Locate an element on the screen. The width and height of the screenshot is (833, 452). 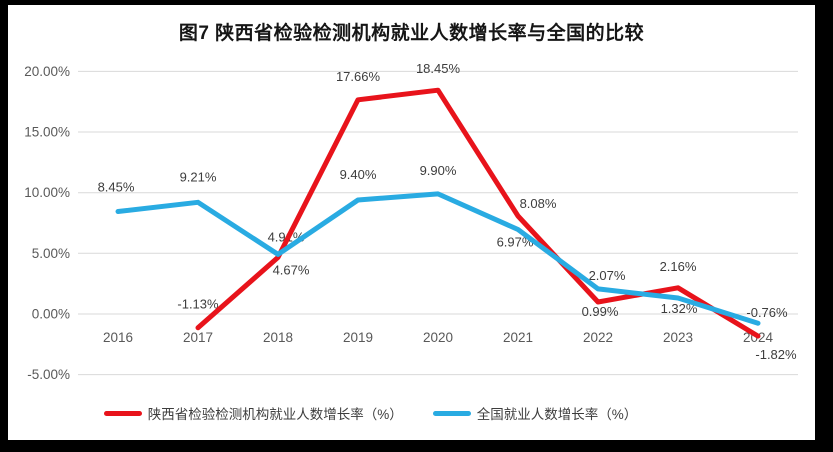
x-axis-category-label: 2016 is located at coordinates (118, 337).